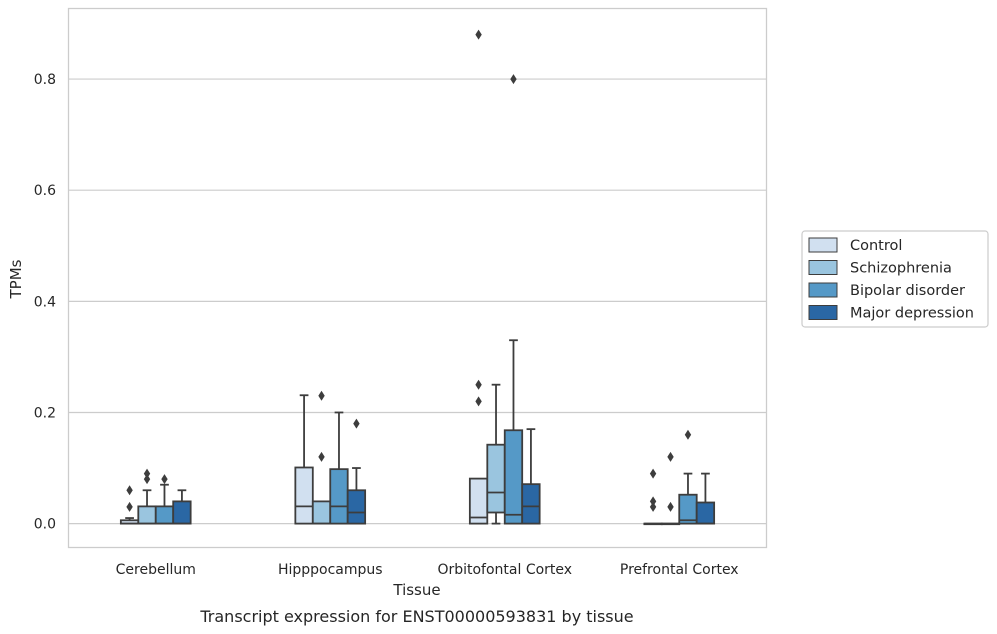  I want to click on x-tick-label: Cerebellum, so click(156, 570).